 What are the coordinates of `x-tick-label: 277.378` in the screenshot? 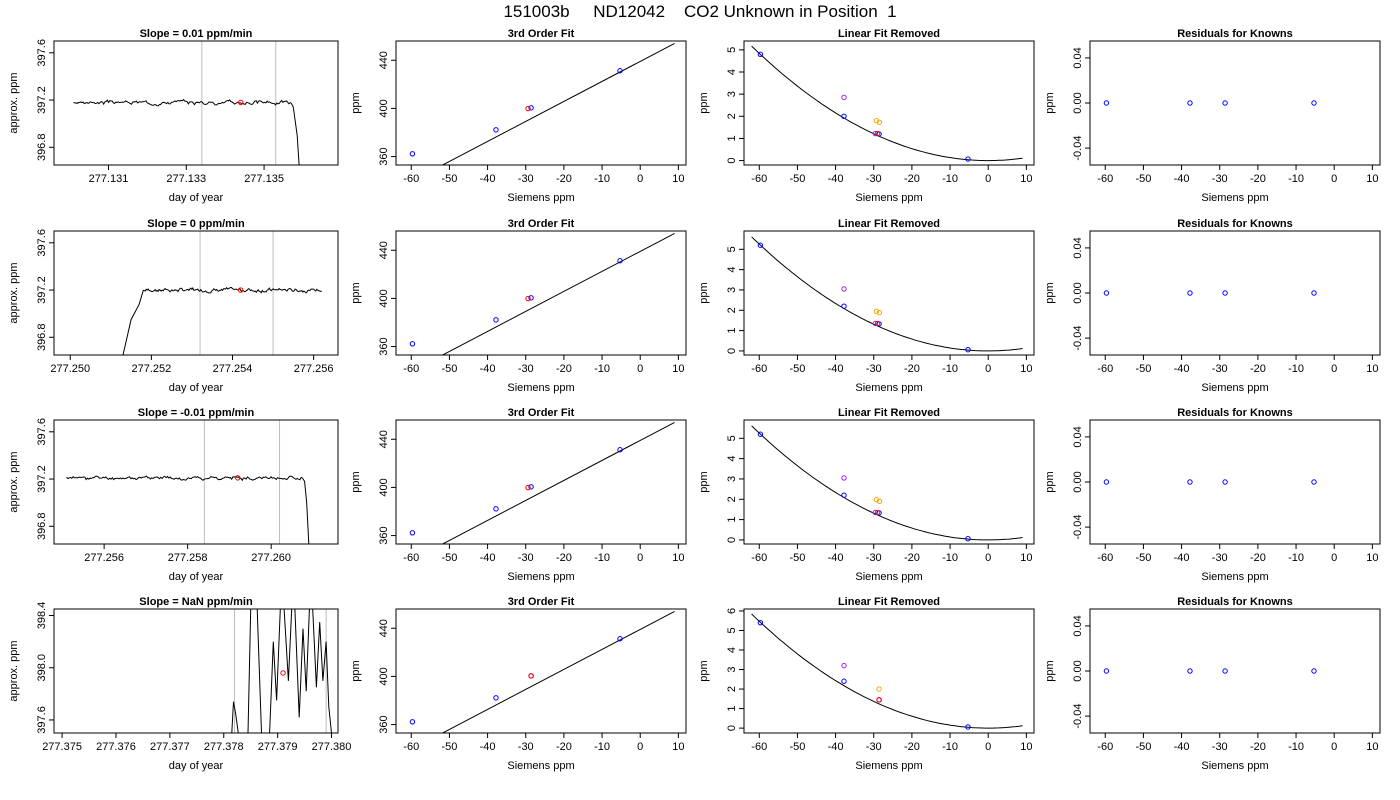 It's located at (224, 747).